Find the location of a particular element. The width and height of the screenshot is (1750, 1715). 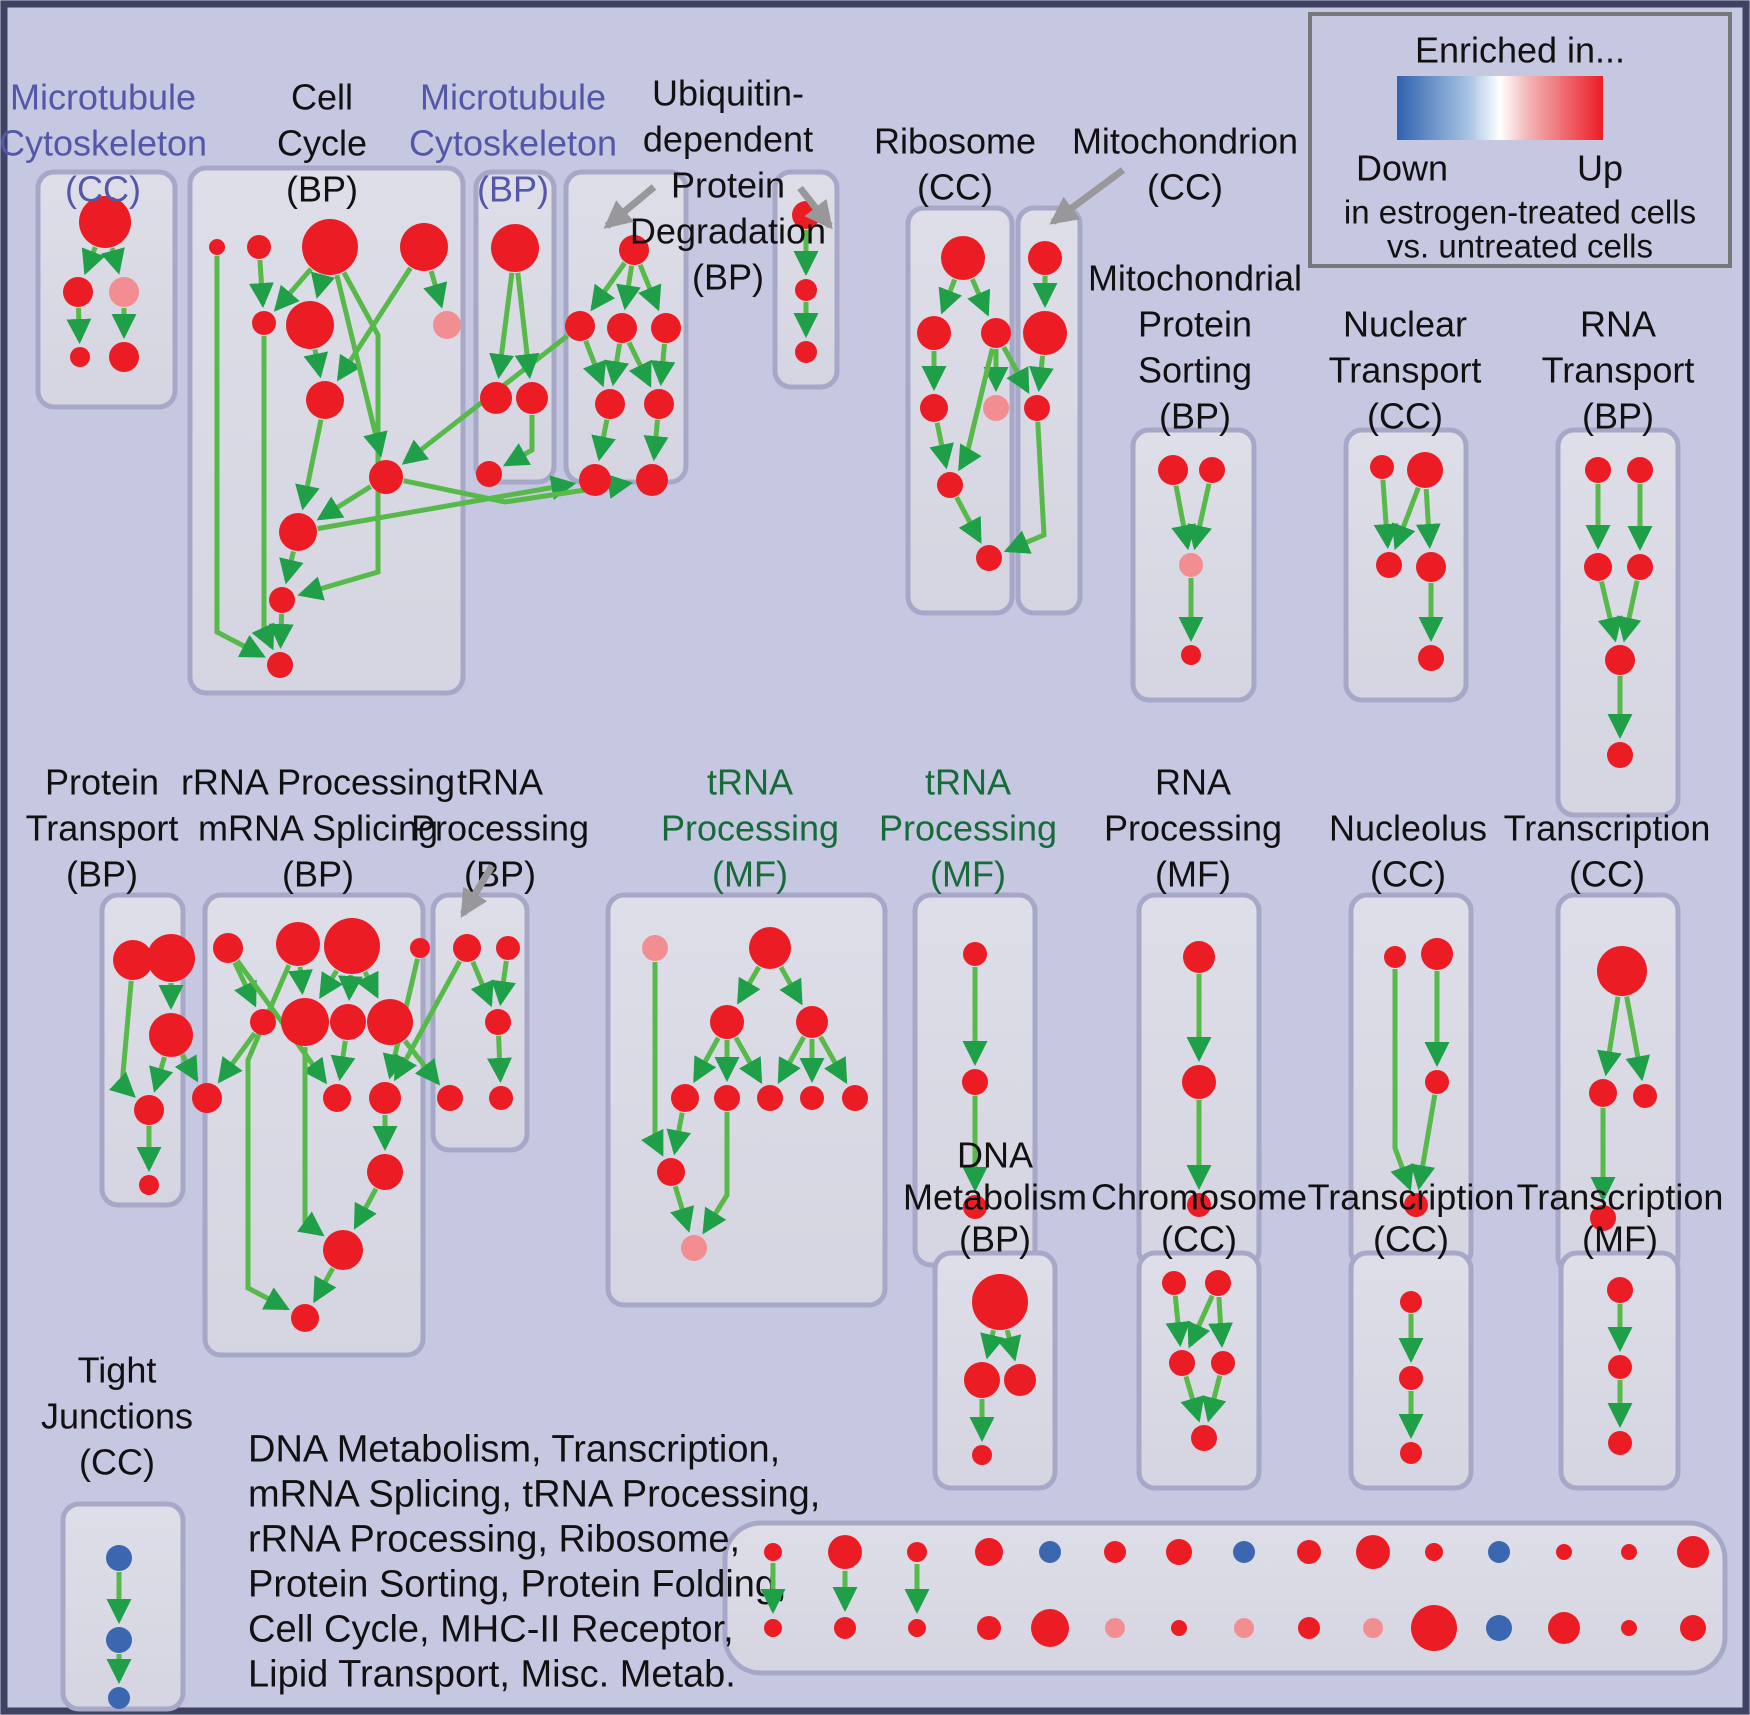

cluster-label-line: Cytoskeleton is located at coordinates (513, 143).